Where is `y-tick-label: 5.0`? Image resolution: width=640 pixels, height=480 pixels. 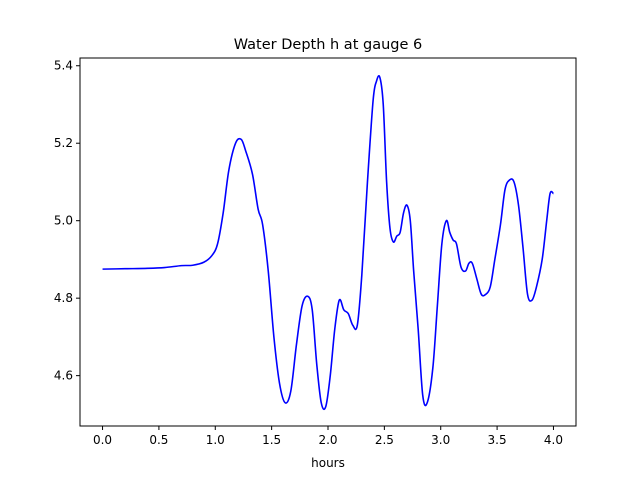 y-tick-label: 5.0 is located at coordinates (63, 221).